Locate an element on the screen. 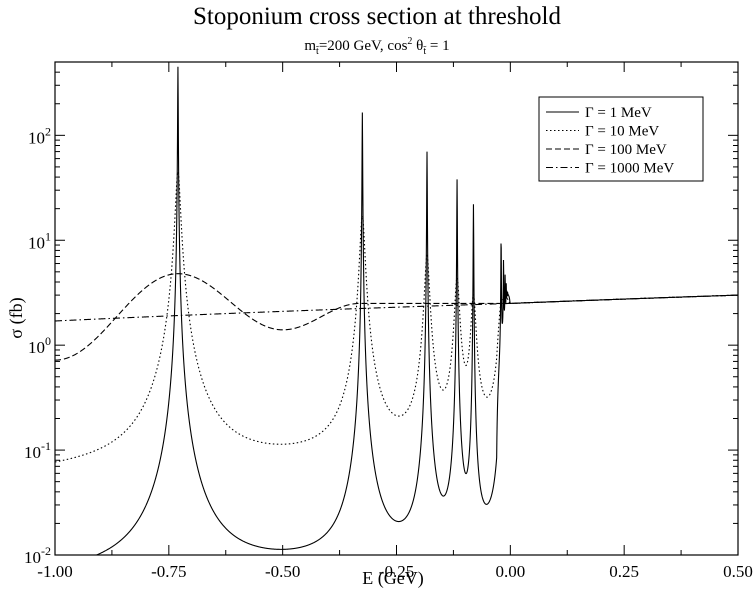  y-tick-label: 10⁰ is located at coordinates (39, 345).